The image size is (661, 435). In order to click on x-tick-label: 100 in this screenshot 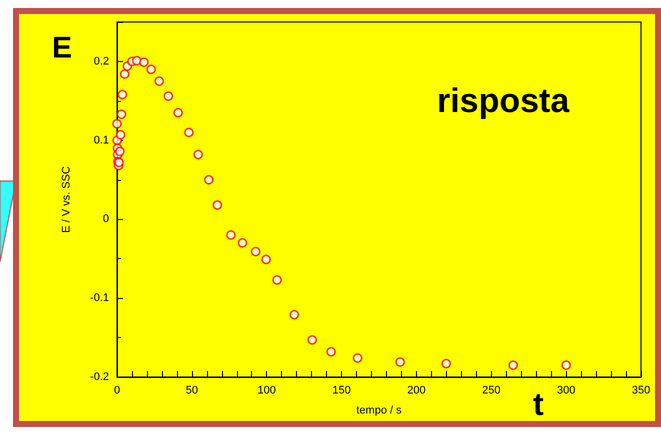, I will do `click(267, 390)`.